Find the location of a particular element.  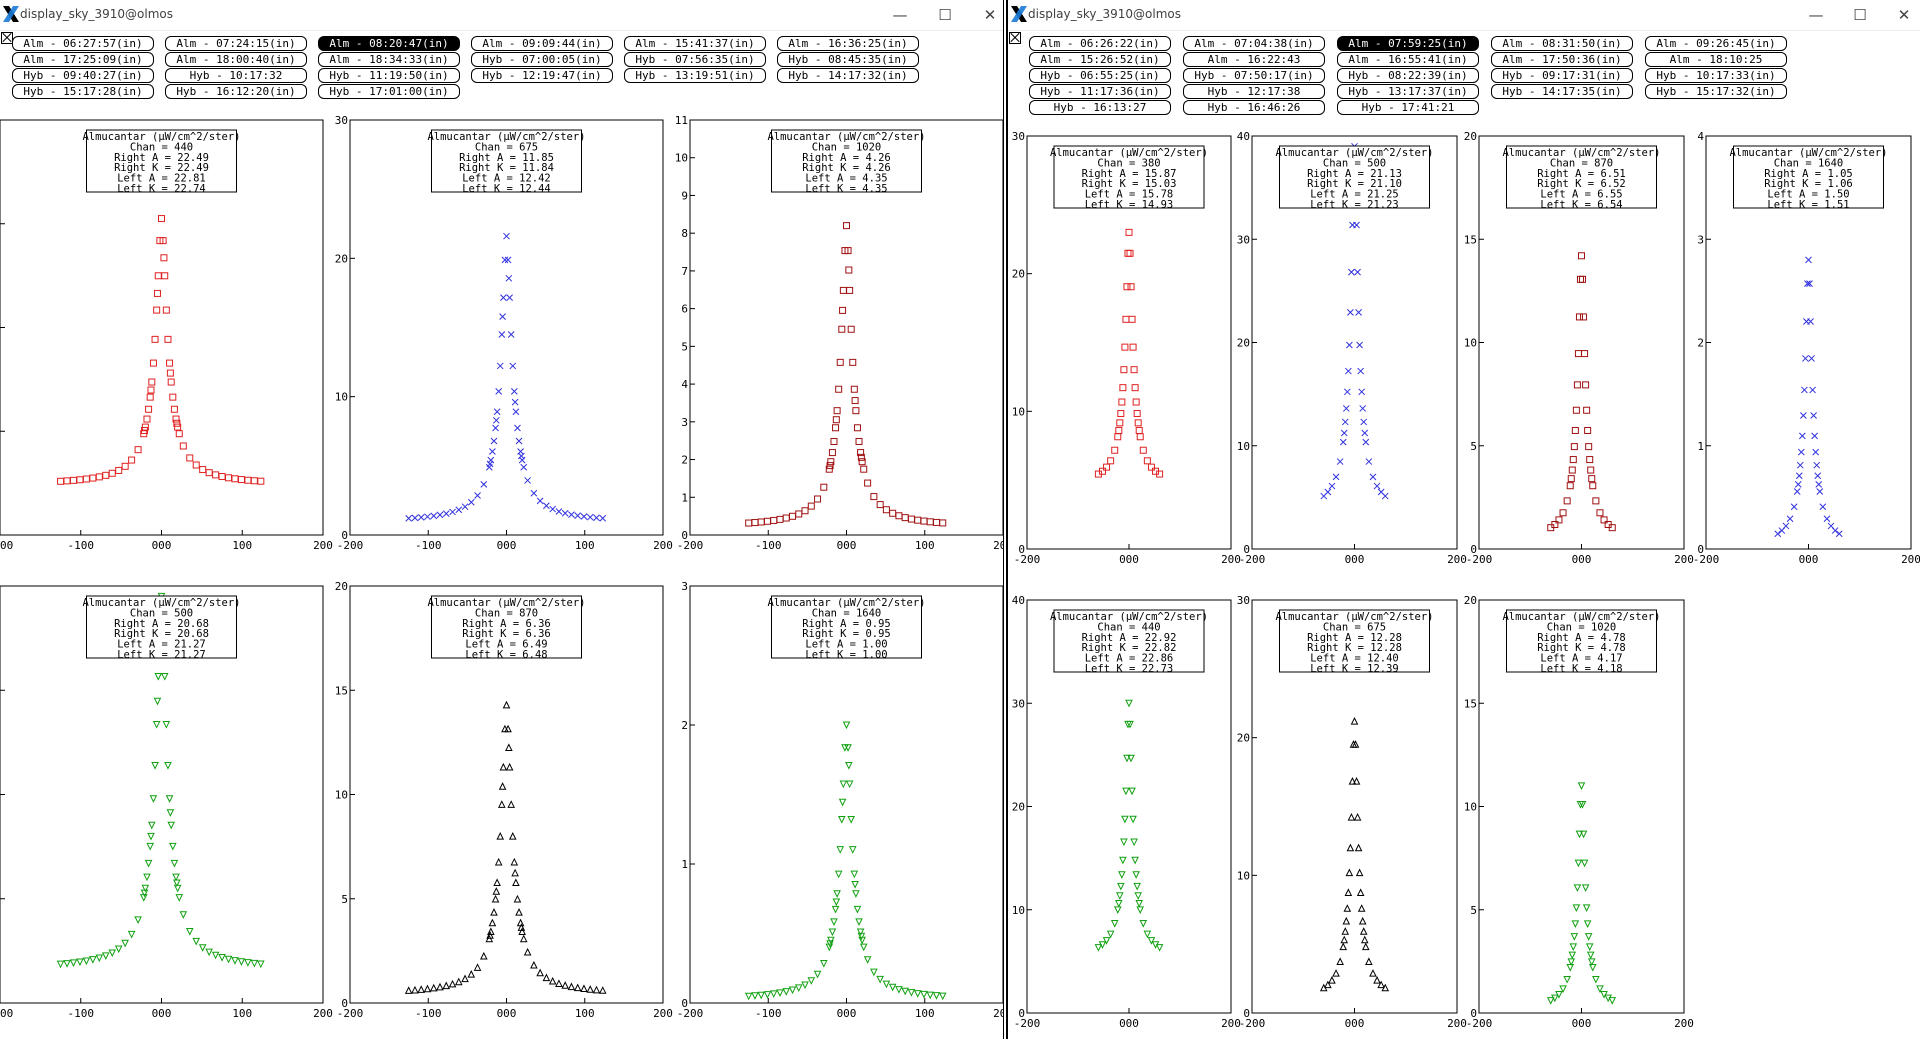

x-tick-label: 200 is located at coordinates (1231, 1023).